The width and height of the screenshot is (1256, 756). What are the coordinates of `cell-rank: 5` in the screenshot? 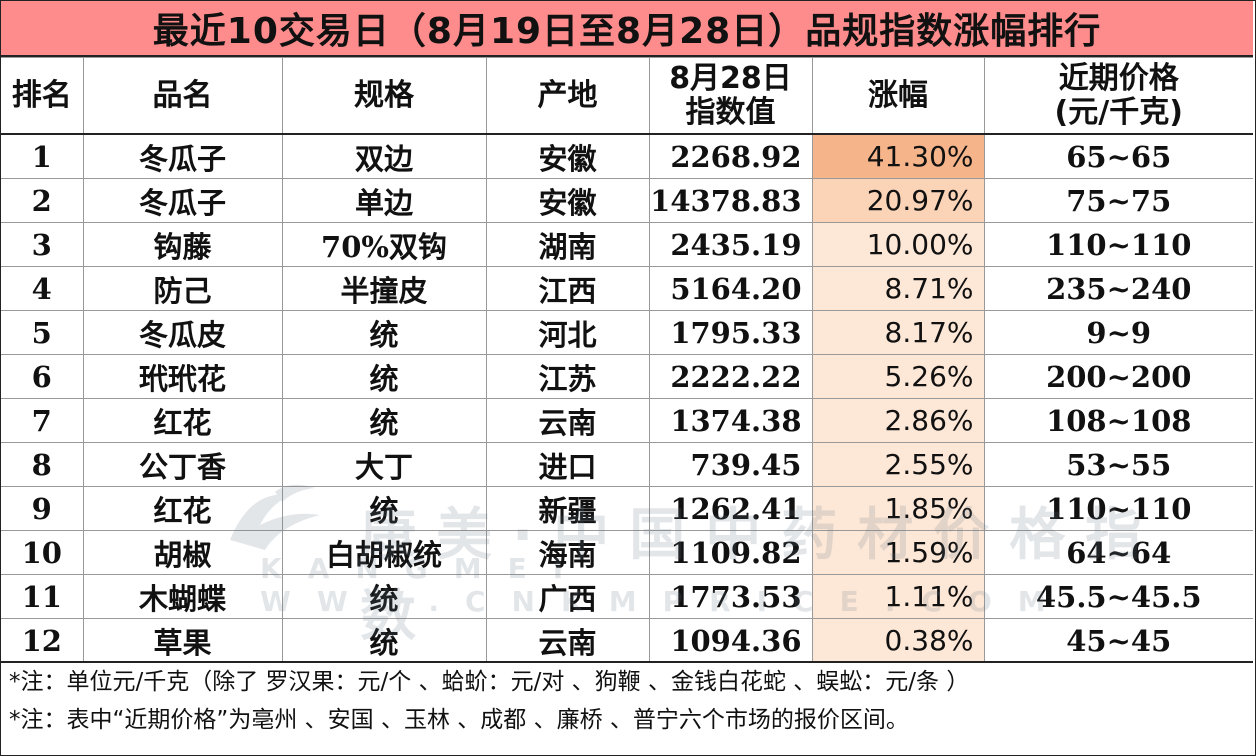 It's located at (42, 332).